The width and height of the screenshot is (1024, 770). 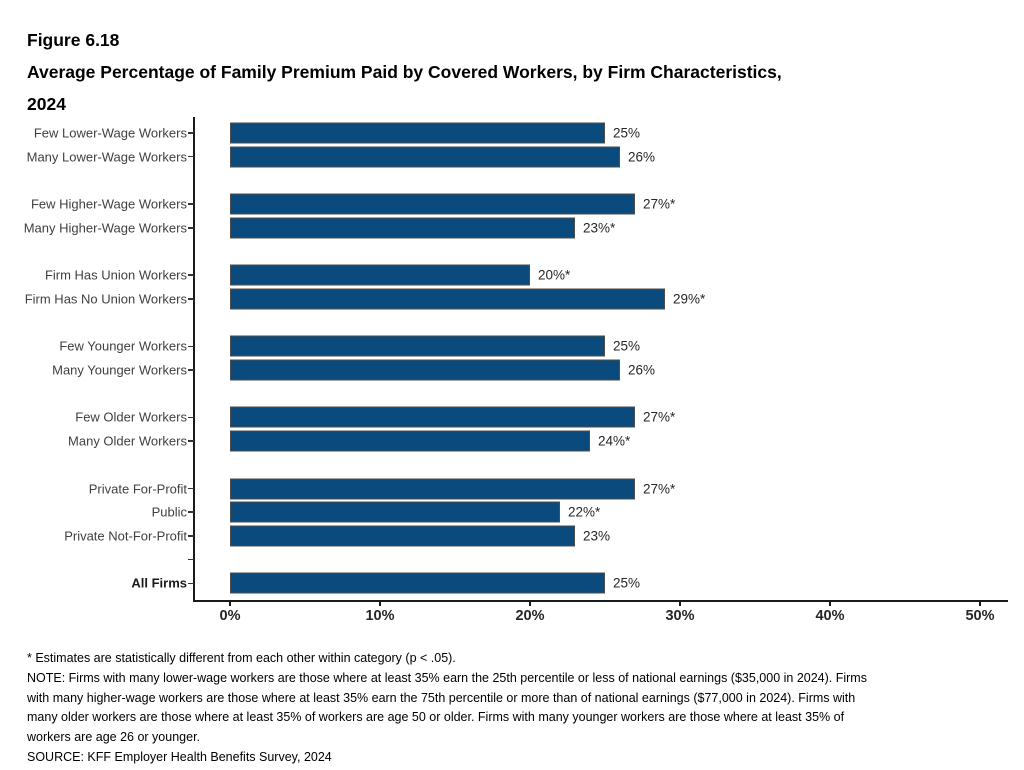 I want to click on x-axis-line, so click(x=600, y=601).